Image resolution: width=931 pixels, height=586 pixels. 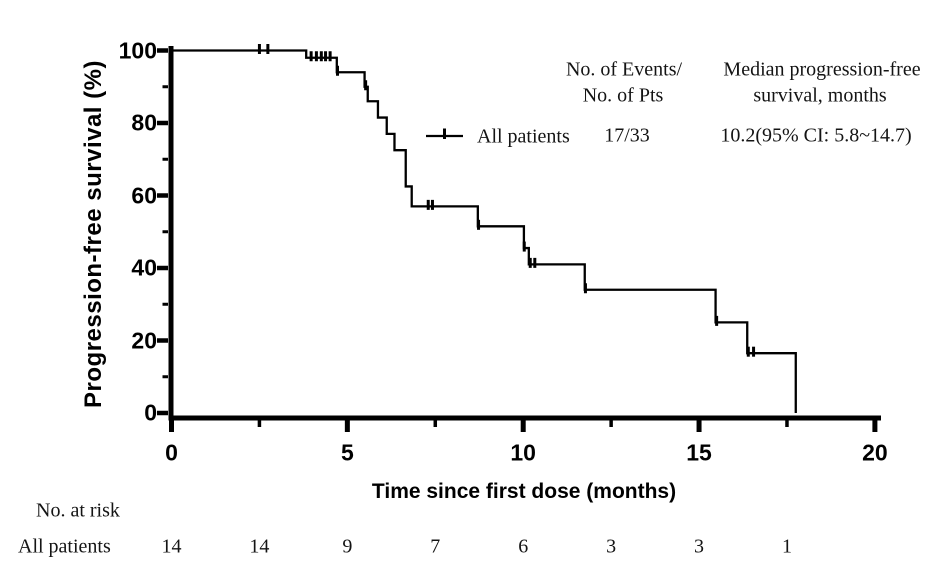 What do you see at coordinates (144, 122) in the screenshot?
I see `y-tick-label: 80` at bounding box center [144, 122].